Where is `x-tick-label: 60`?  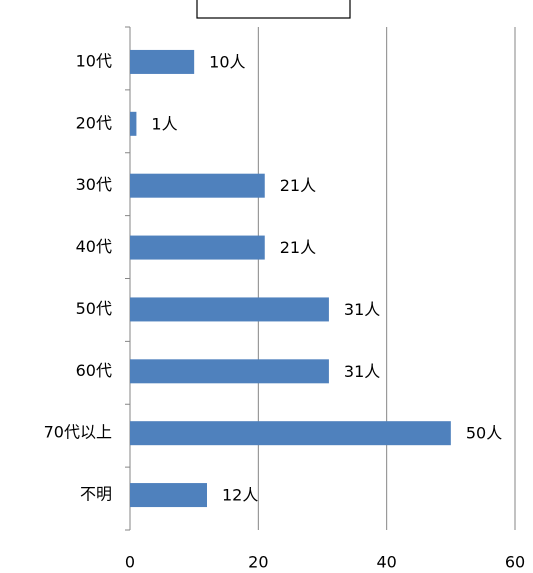 x-tick-label: 60 is located at coordinates (515, 562).